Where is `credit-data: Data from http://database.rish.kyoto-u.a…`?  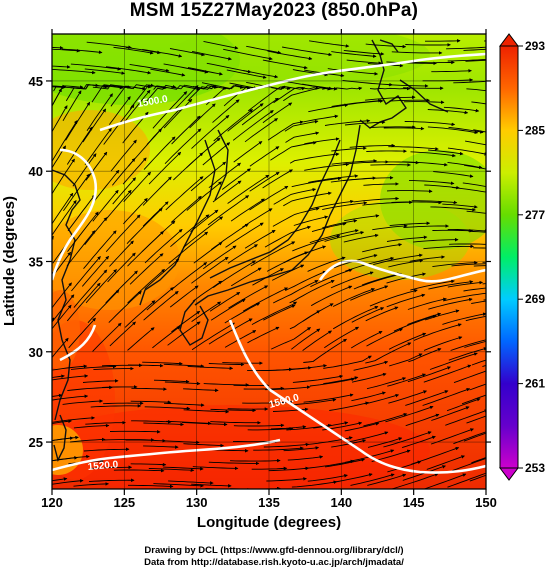
credit-data: Data from http://database.rish.kyoto-u.a… is located at coordinates (274, 562).